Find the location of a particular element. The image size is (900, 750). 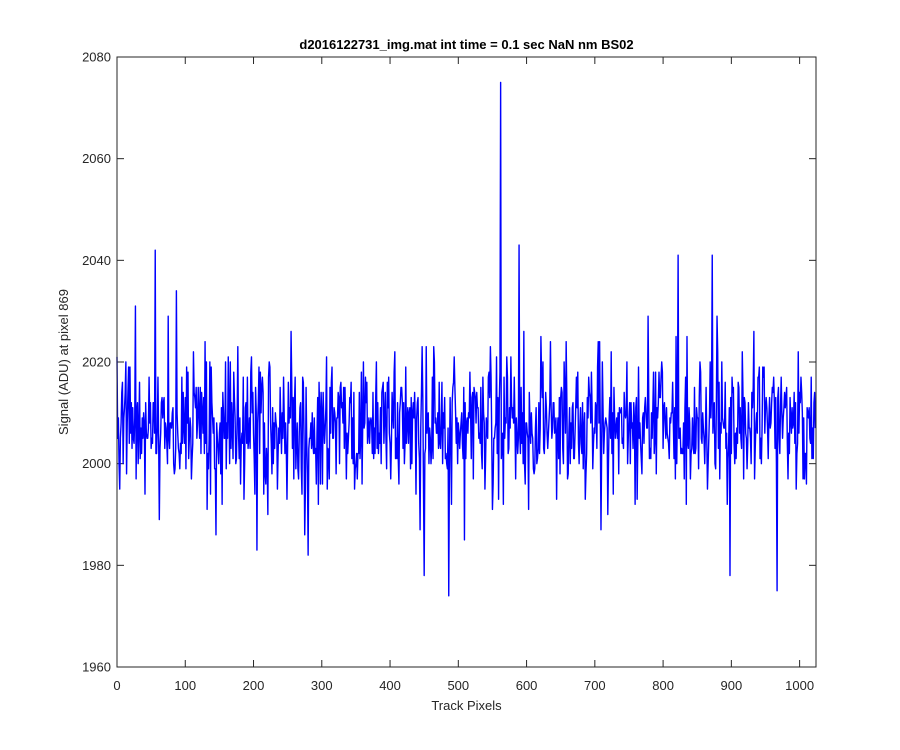

y-tick-labels: 1960 1980 2000 2020 2040 2060 2080 is located at coordinates (96, 362).